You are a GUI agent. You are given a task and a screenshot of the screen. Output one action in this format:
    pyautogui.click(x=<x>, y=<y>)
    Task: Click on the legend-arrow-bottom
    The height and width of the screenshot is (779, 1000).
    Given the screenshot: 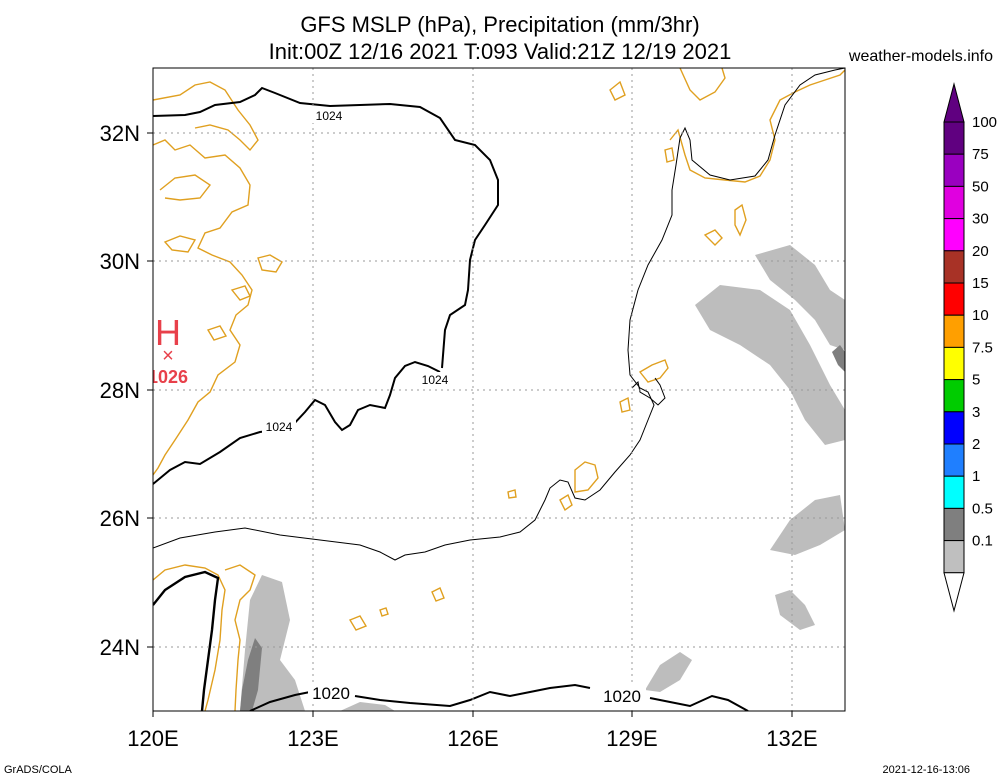 What is the action you would take?
    pyautogui.click(x=954, y=592)
    